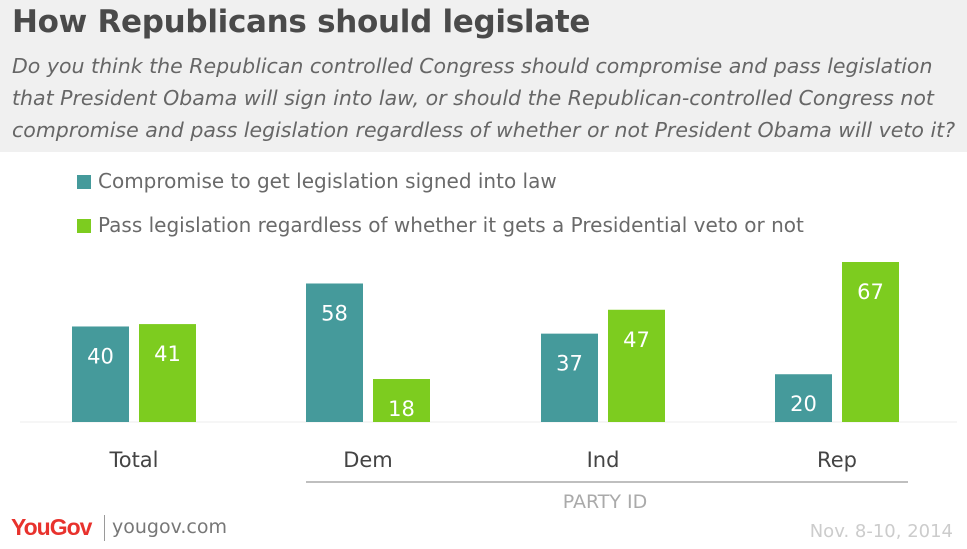 This screenshot has height=549, width=967. What do you see at coordinates (301, 22) in the screenshot?
I see `chart-title: How Republicans should legislate` at bounding box center [301, 22].